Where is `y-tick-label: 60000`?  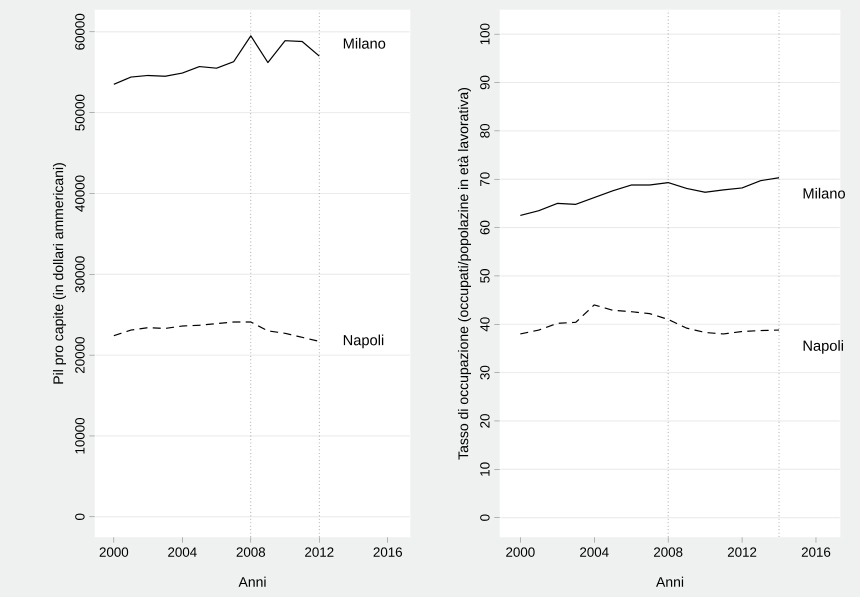
y-tick-label: 60000 is located at coordinates (80, 32).